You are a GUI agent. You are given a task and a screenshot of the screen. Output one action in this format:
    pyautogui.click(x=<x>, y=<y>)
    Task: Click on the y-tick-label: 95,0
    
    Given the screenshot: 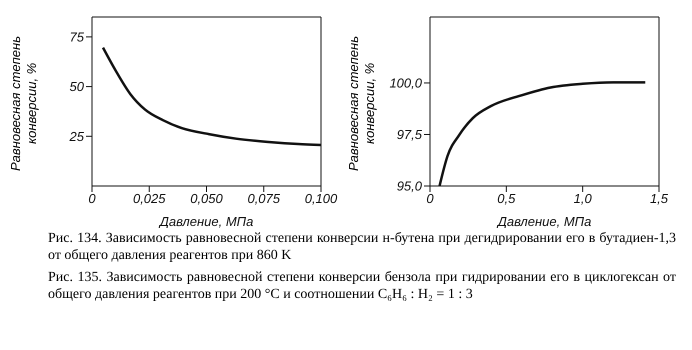 What is the action you would take?
    pyautogui.click(x=409, y=186)
    